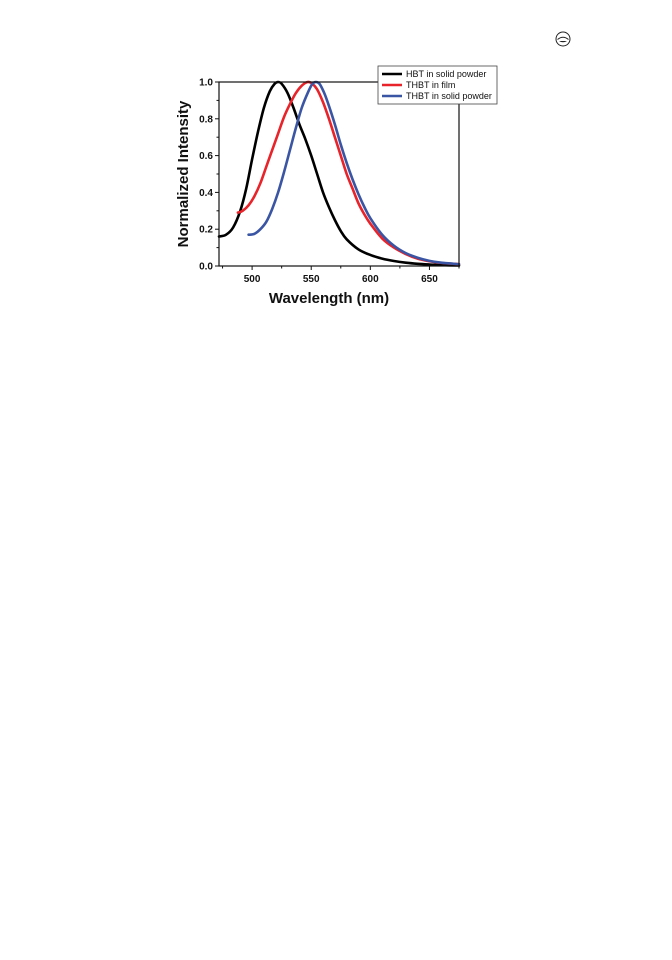  Describe the element at coordinates (563, 39) in the screenshot. I see `emblem-icon` at that location.